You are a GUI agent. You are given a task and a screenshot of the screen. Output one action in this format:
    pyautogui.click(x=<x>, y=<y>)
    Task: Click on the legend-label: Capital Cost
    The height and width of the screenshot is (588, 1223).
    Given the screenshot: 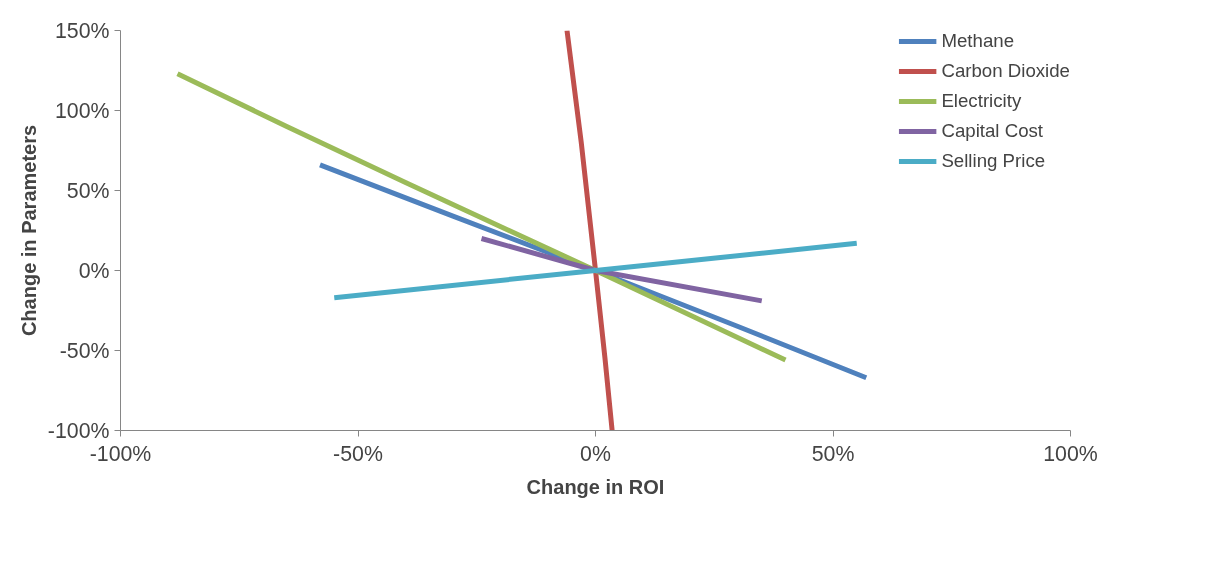 What is the action you would take?
    pyautogui.click(x=992, y=131)
    